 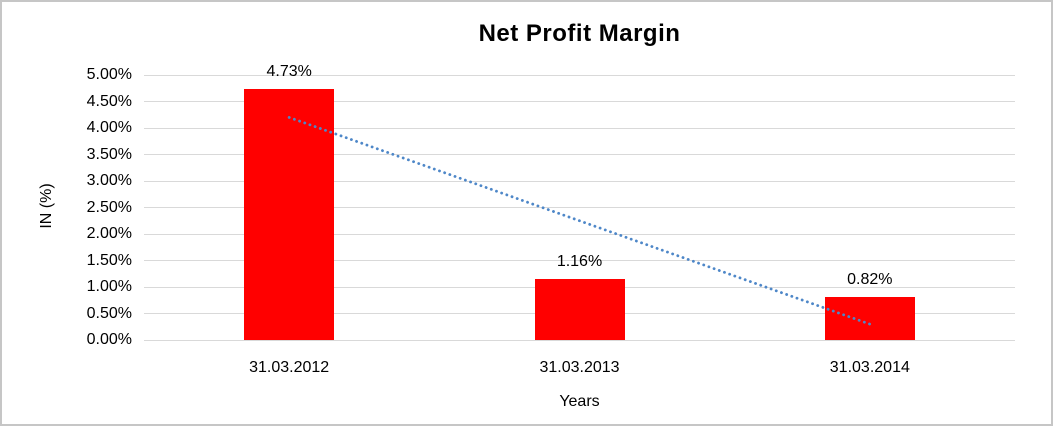 I want to click on x-tick-label: 31.03.2014, so click(x=869, y=367).